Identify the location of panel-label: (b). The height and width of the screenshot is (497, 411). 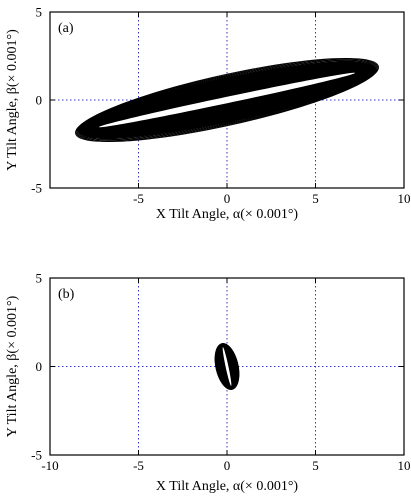
(66, 294).